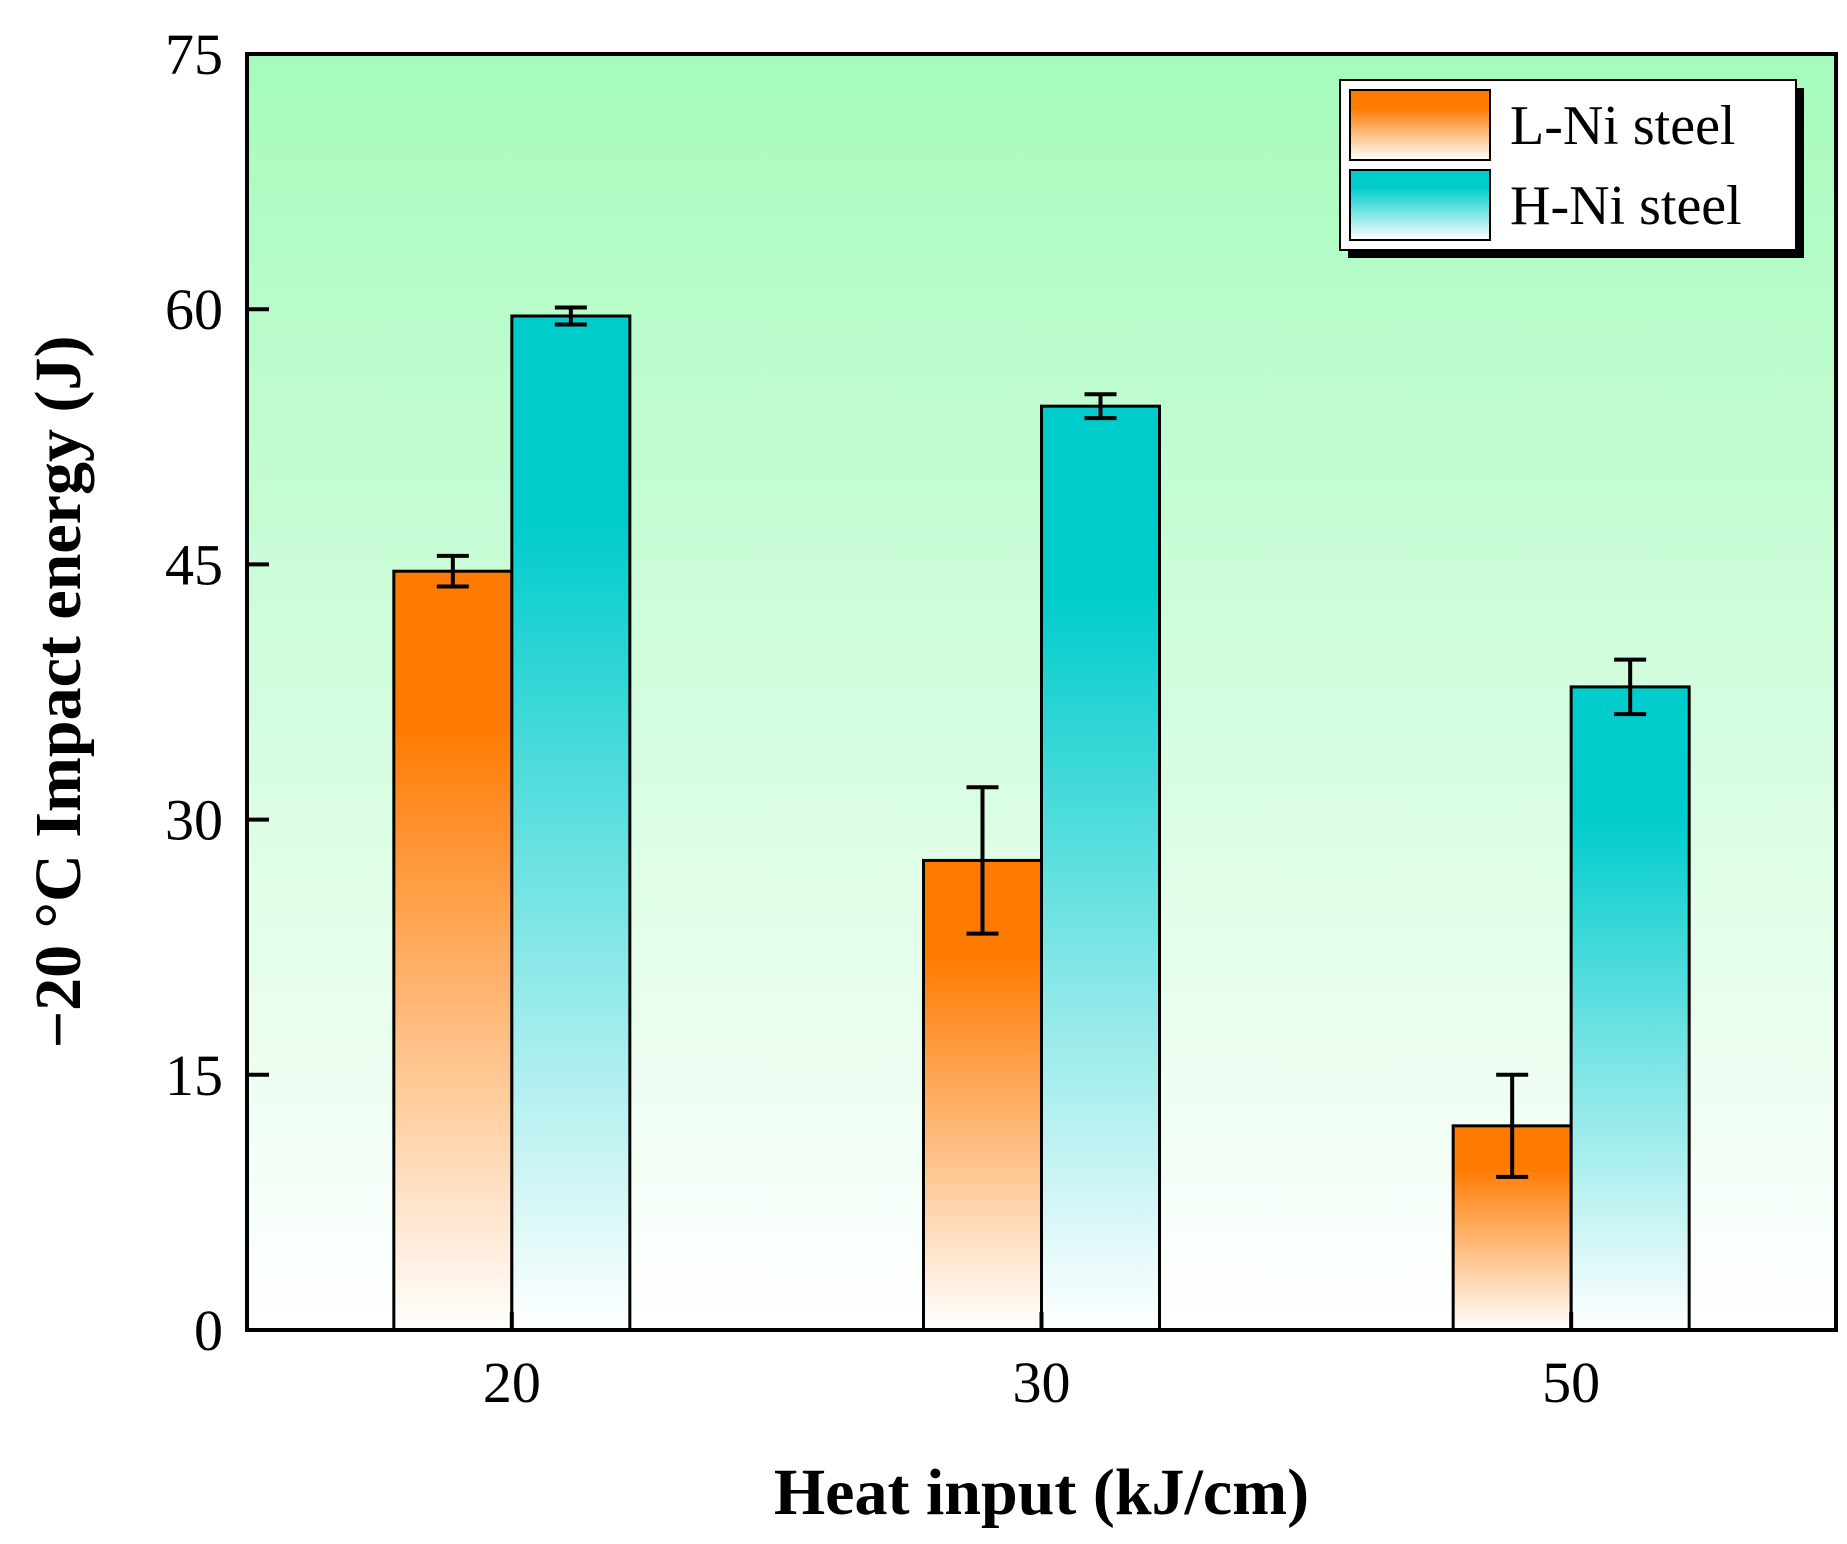 Image resolution: width=1847 pixels, height=1544 pixels. Describe the element at coordinates (194, 1075) in the screenshot. I see `y-tick-label-15: 15` at that location.